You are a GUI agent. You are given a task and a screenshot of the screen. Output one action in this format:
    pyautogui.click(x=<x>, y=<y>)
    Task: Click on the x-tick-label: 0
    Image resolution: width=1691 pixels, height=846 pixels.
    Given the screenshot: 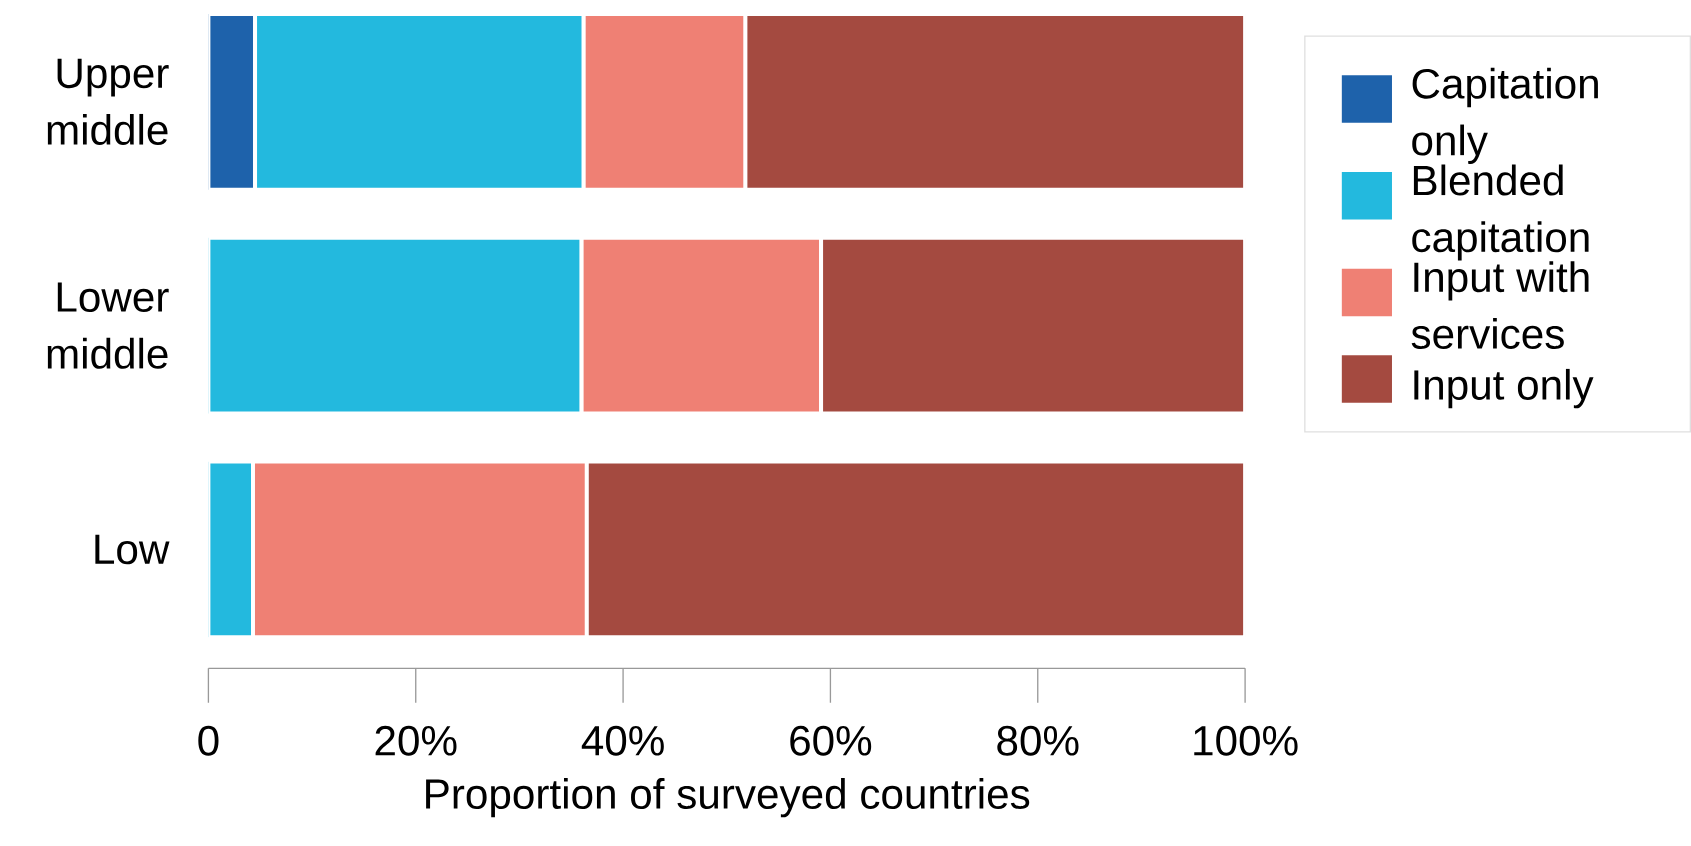 What is the action you would take?
    pyautogui.click(x=208, y=741)
    